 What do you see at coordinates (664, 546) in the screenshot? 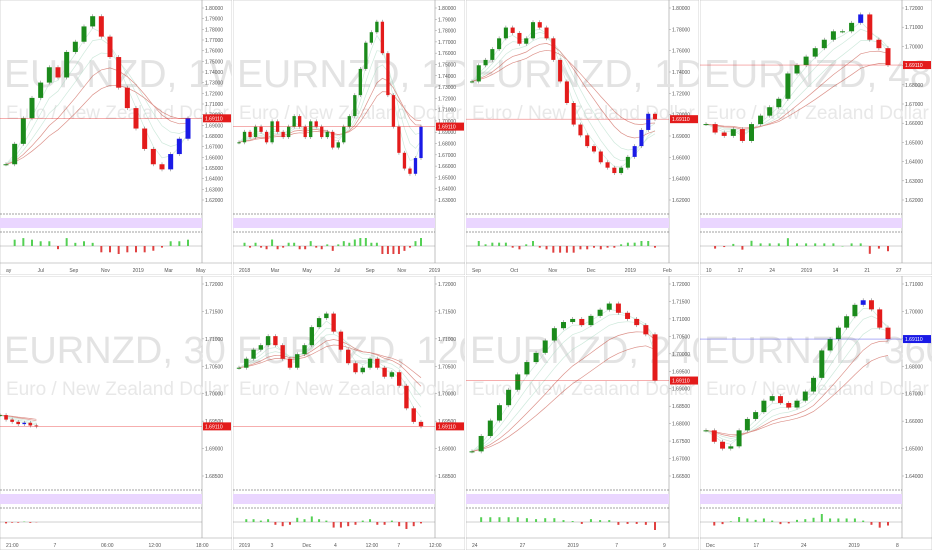
I see `x-tick-label: 9` at bounding box center [664, 546].